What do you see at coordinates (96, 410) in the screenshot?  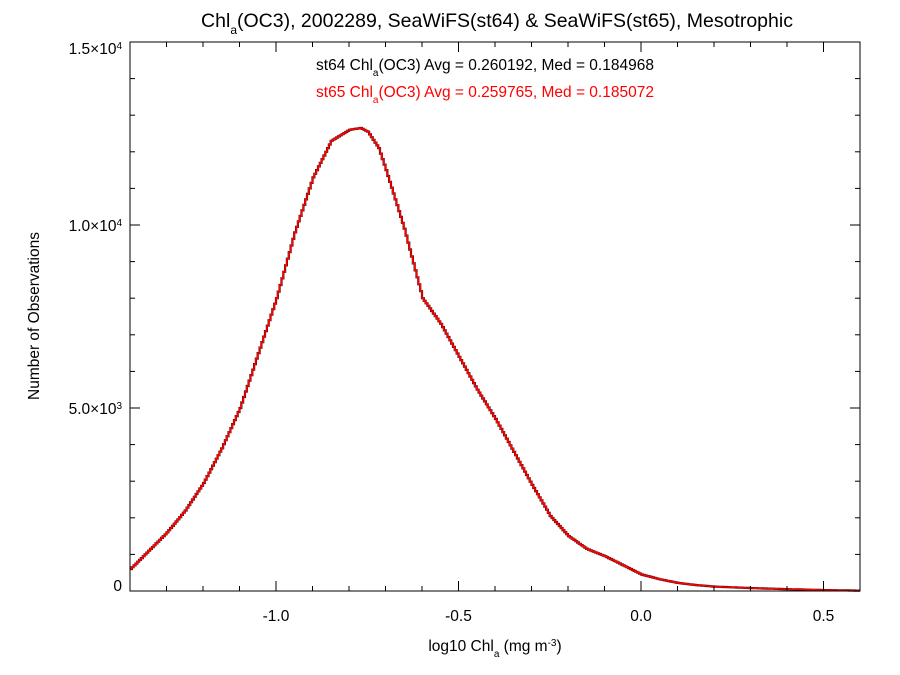 I see `y-tick-label: 5.0×10³` at bounding box center [96, 410].